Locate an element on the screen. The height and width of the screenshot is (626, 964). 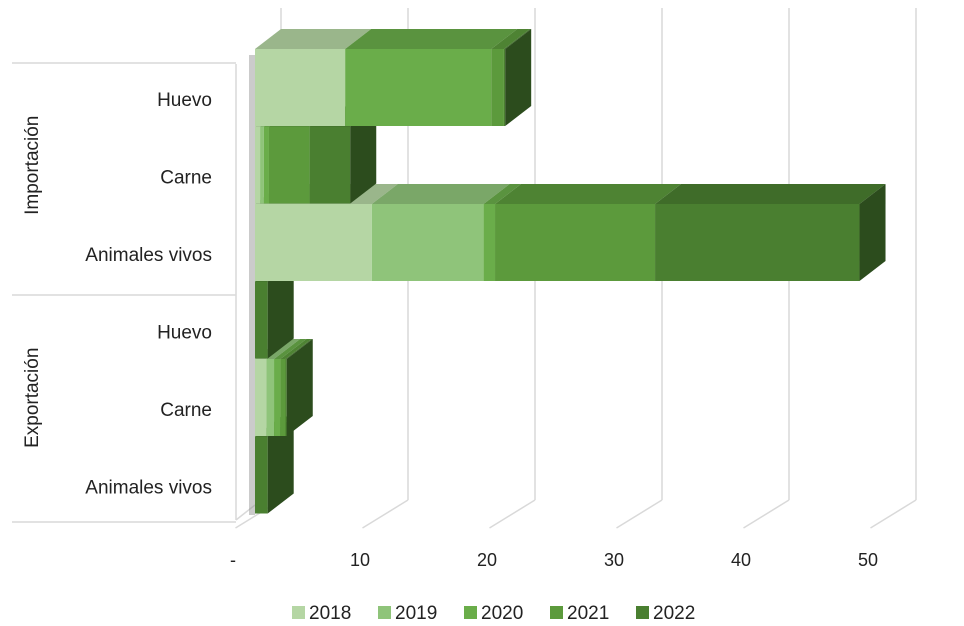
group-label: Importación is located at coordinates (32, 165).